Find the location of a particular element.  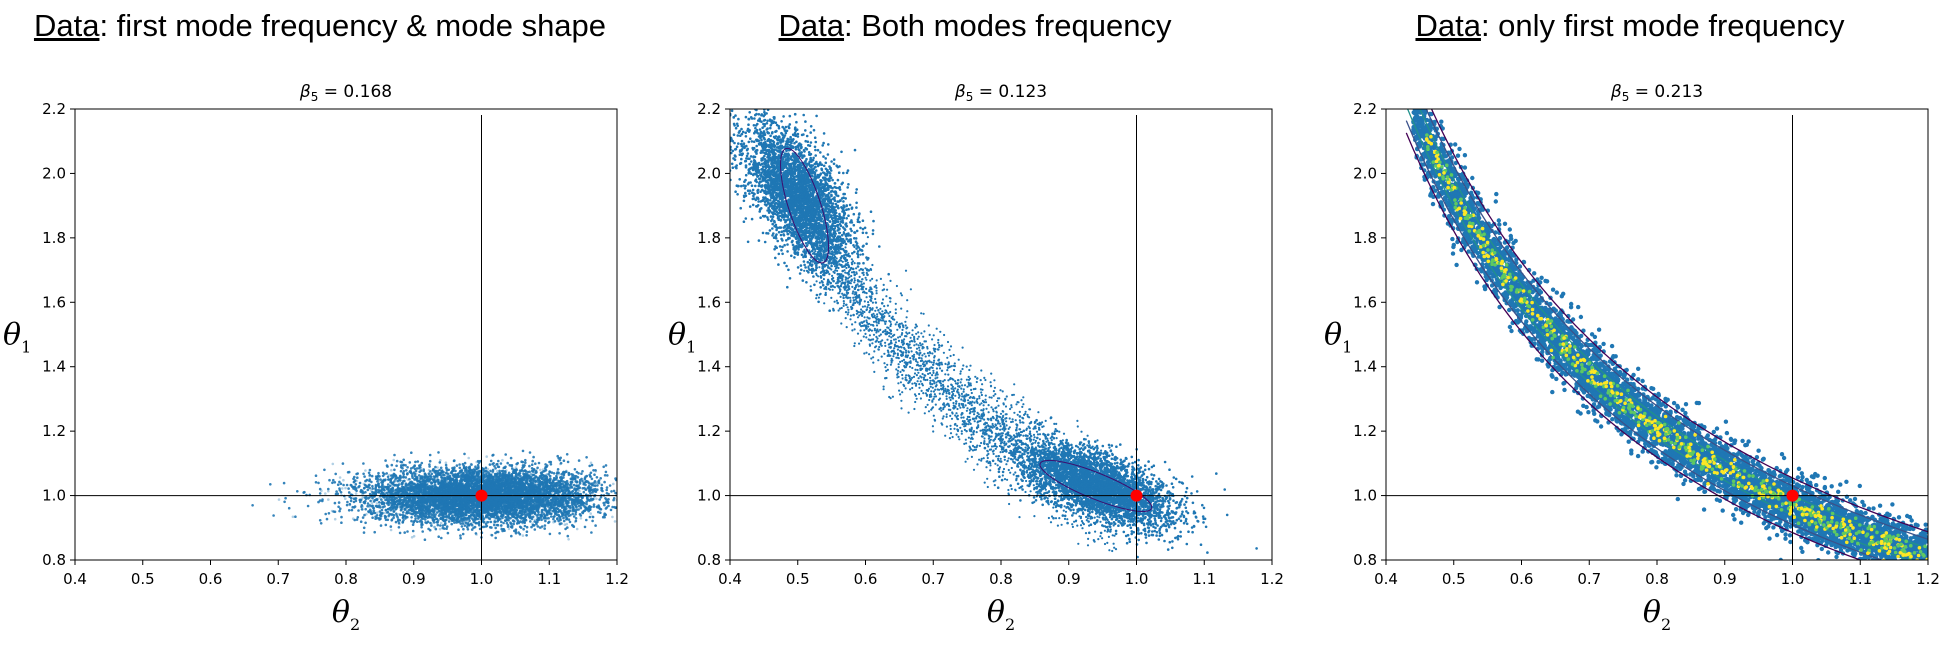

heading-text: : Both modes frequency is located at coordinates (1007, 25).